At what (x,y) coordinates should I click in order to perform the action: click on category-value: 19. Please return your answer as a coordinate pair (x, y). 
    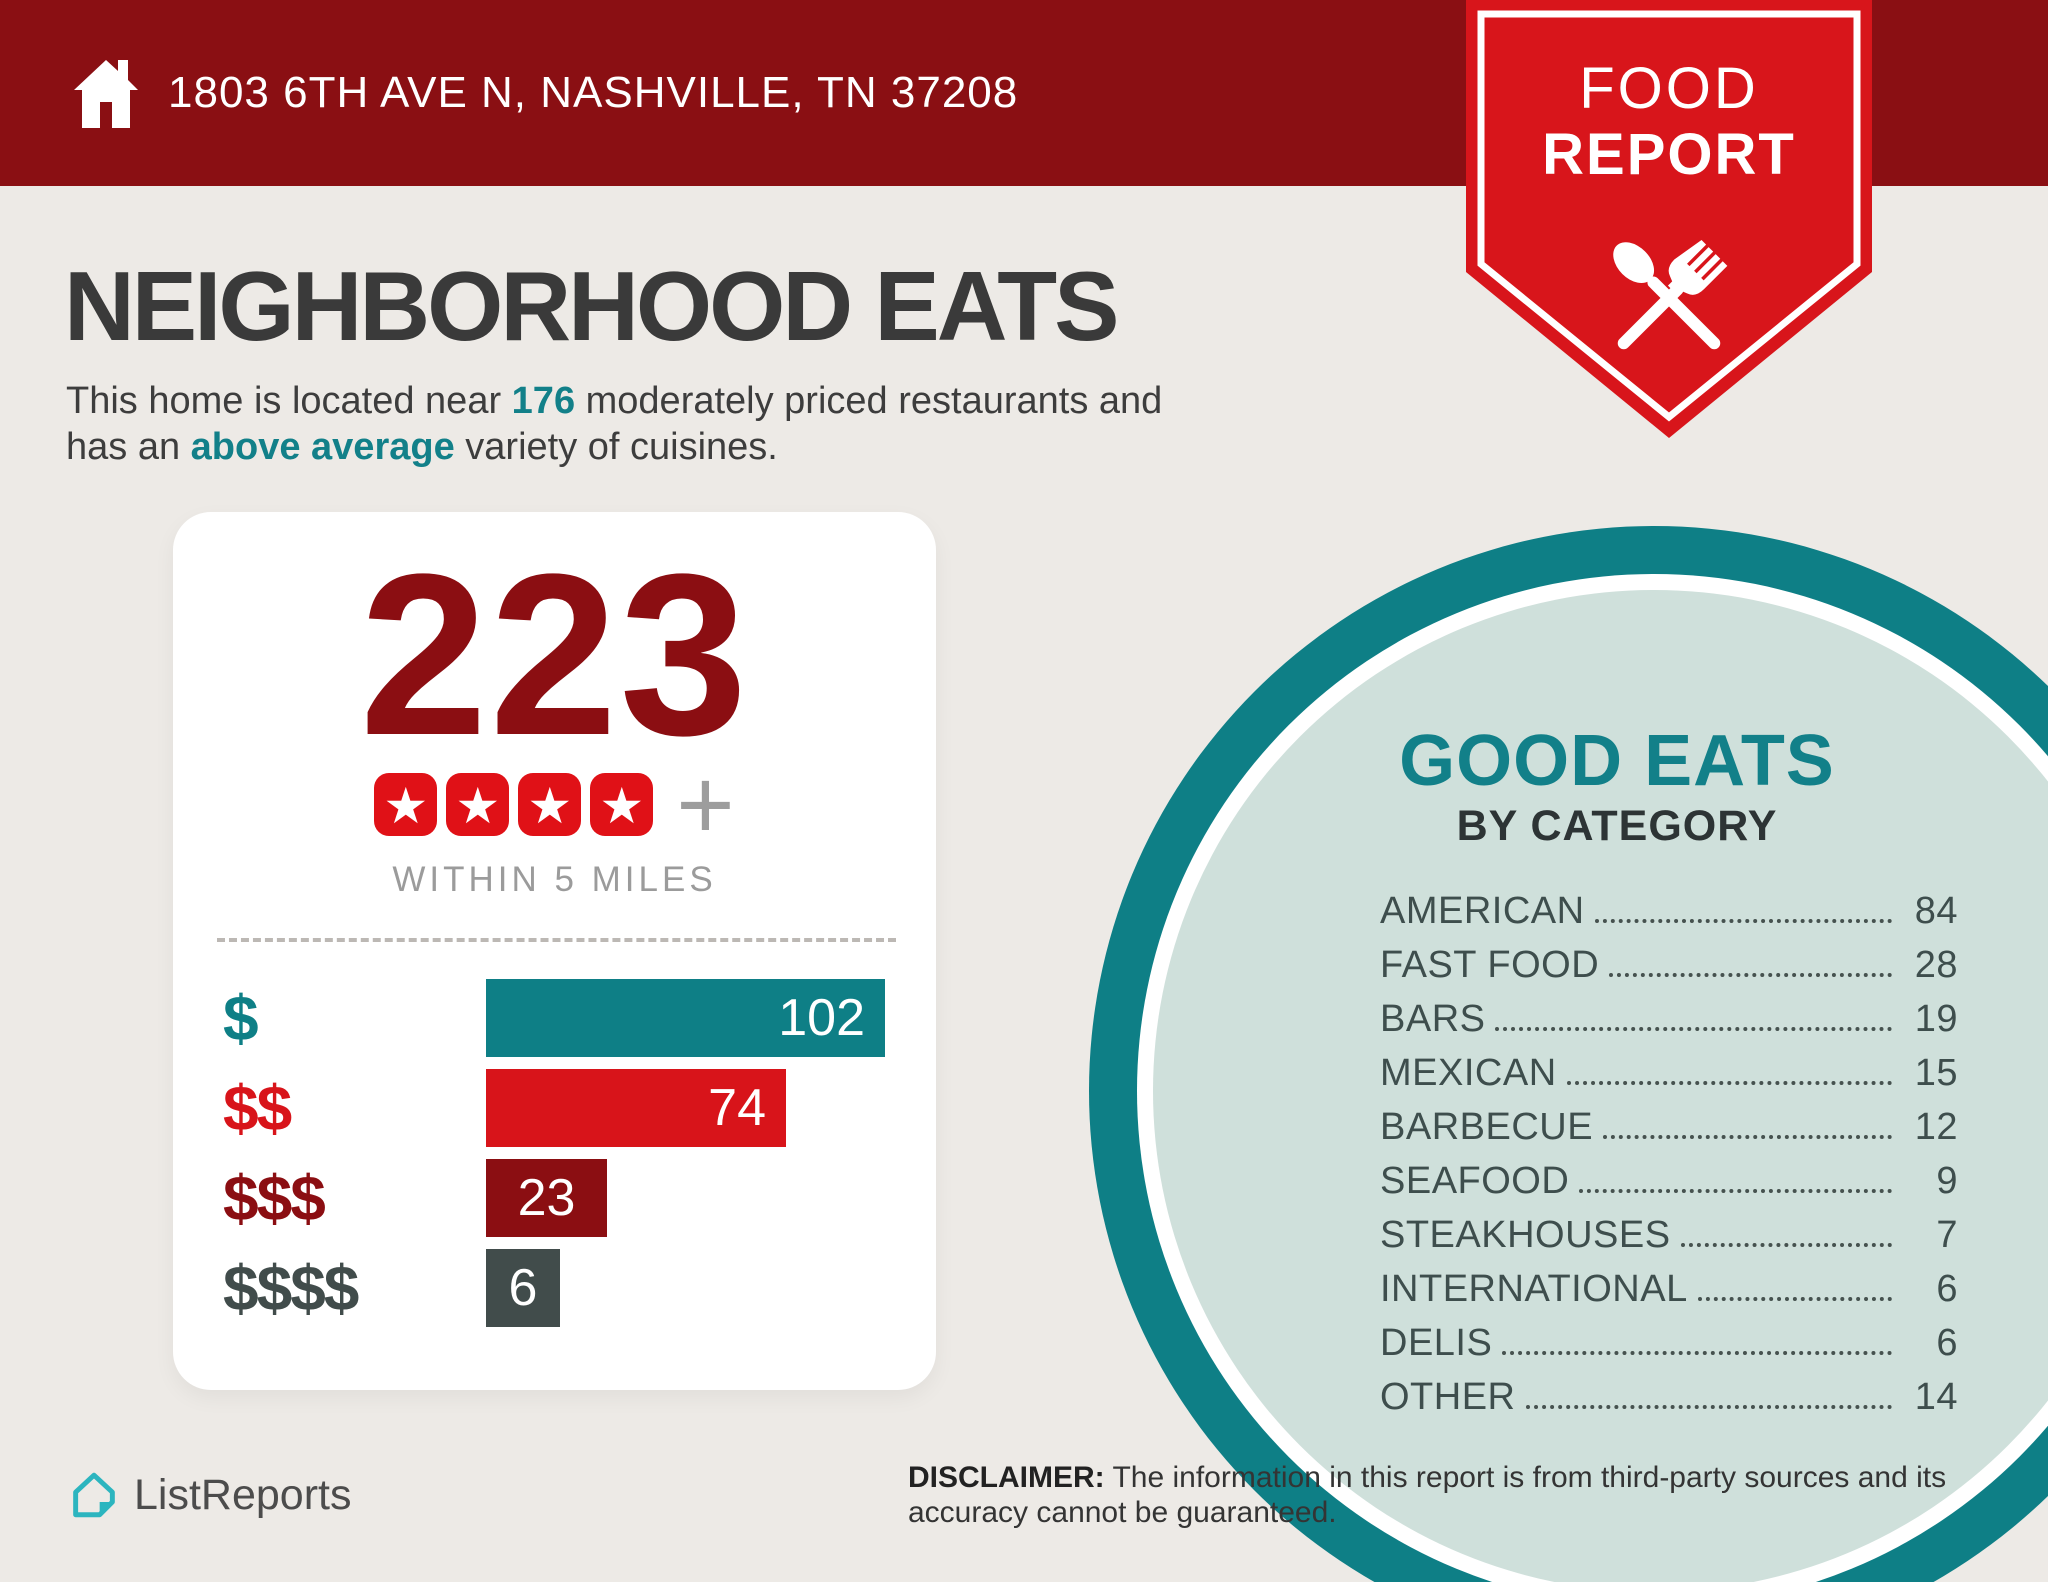
    Looking at the image, I should click on (1936, 1018).